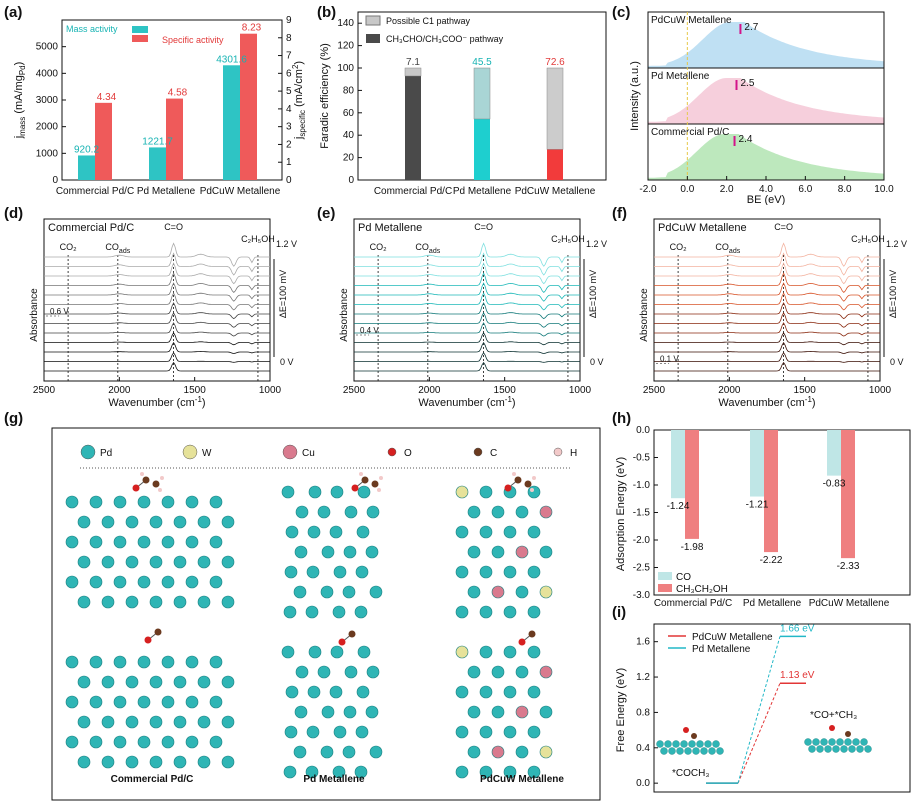 This screenshot has height=802, width=918. I want to click on b-bar-c1, so click(482, 93).